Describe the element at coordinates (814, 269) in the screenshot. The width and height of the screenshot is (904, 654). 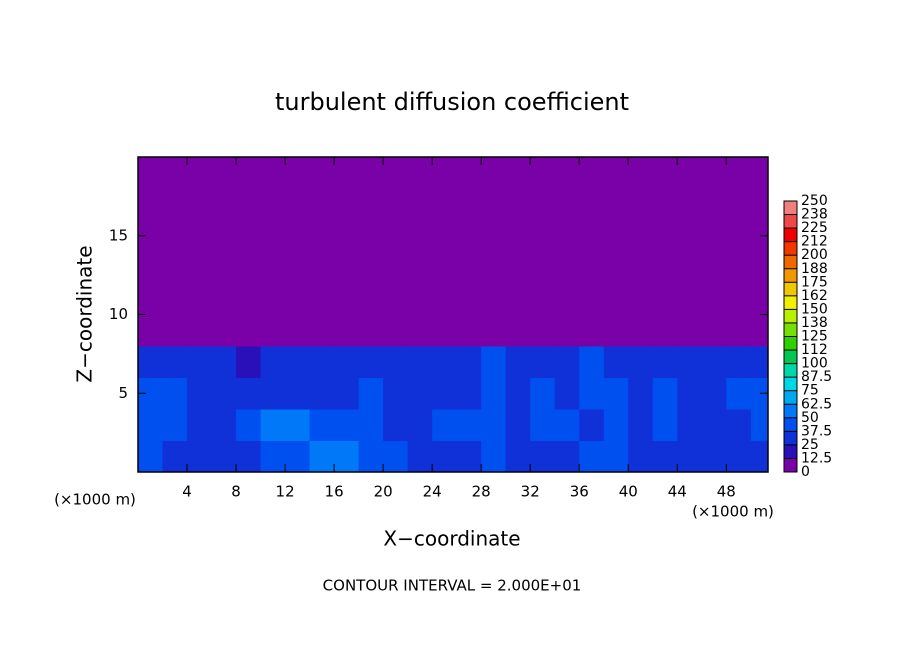
I see `colorbar-label: 188` at that location.